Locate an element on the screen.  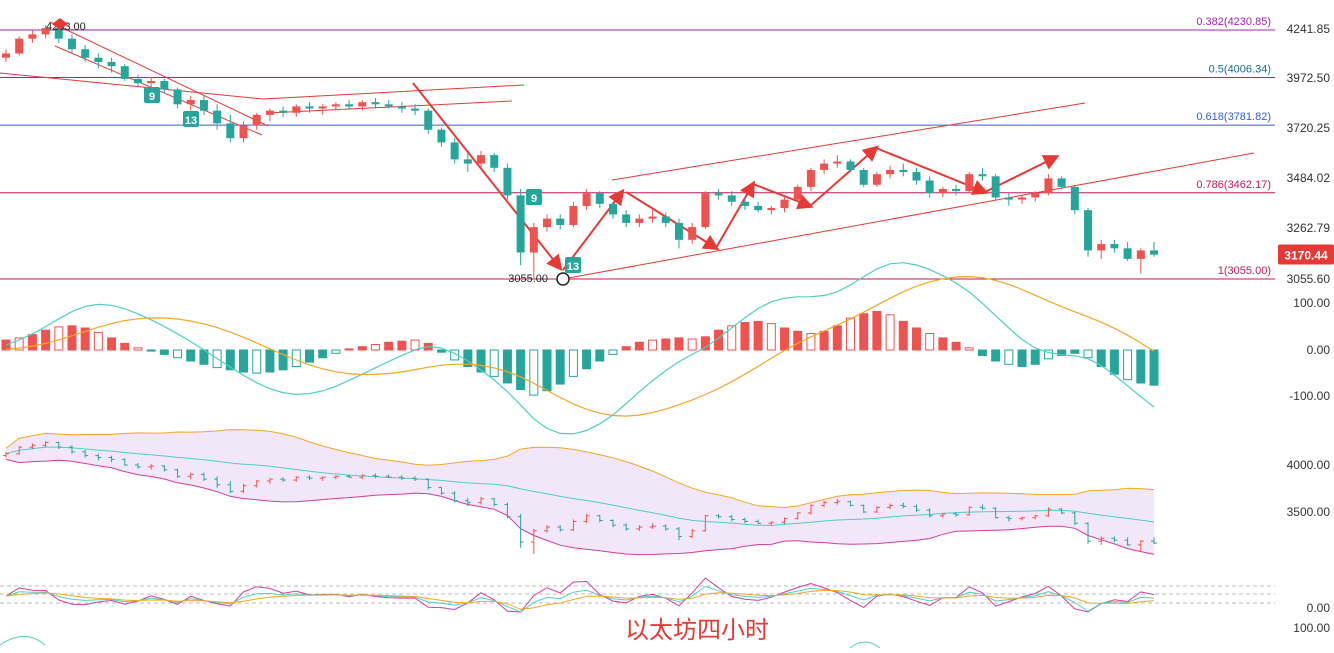
price-tick: 3972.50 is located at coordinates (1309, 78).